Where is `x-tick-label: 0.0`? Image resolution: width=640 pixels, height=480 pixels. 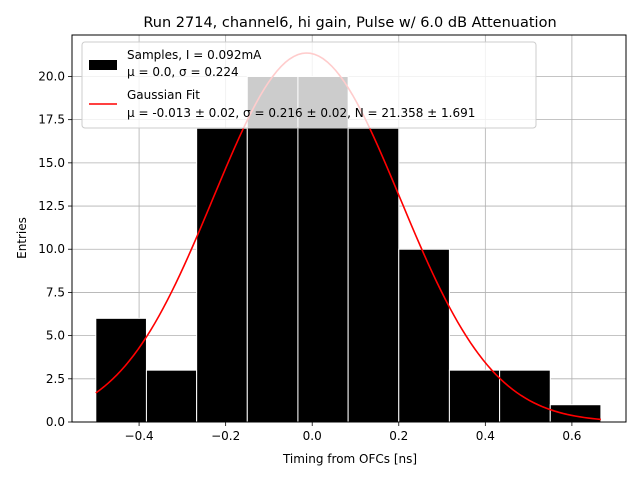 x-tick-label: 0.0 is located at coordinates (312, 436).